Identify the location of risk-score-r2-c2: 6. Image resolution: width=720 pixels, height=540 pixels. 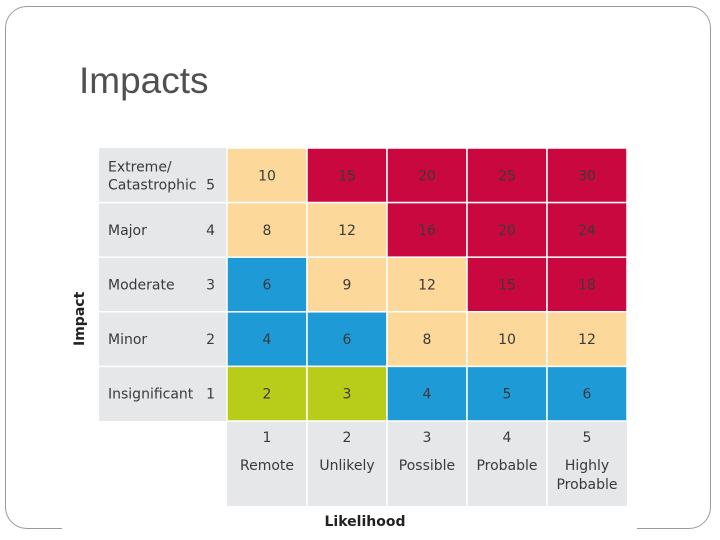
(347, 340).